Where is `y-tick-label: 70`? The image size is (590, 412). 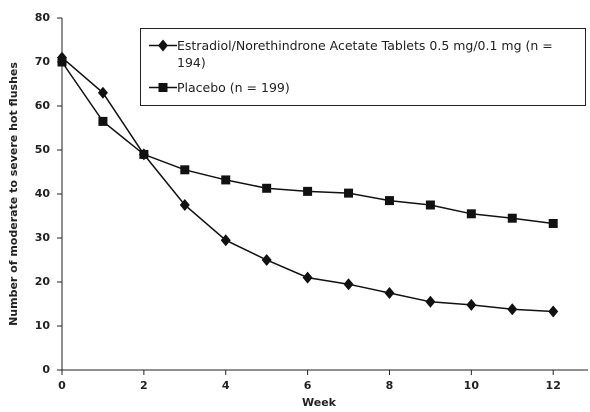 y-tick-label: 70 is located at coordinates (43, 61).